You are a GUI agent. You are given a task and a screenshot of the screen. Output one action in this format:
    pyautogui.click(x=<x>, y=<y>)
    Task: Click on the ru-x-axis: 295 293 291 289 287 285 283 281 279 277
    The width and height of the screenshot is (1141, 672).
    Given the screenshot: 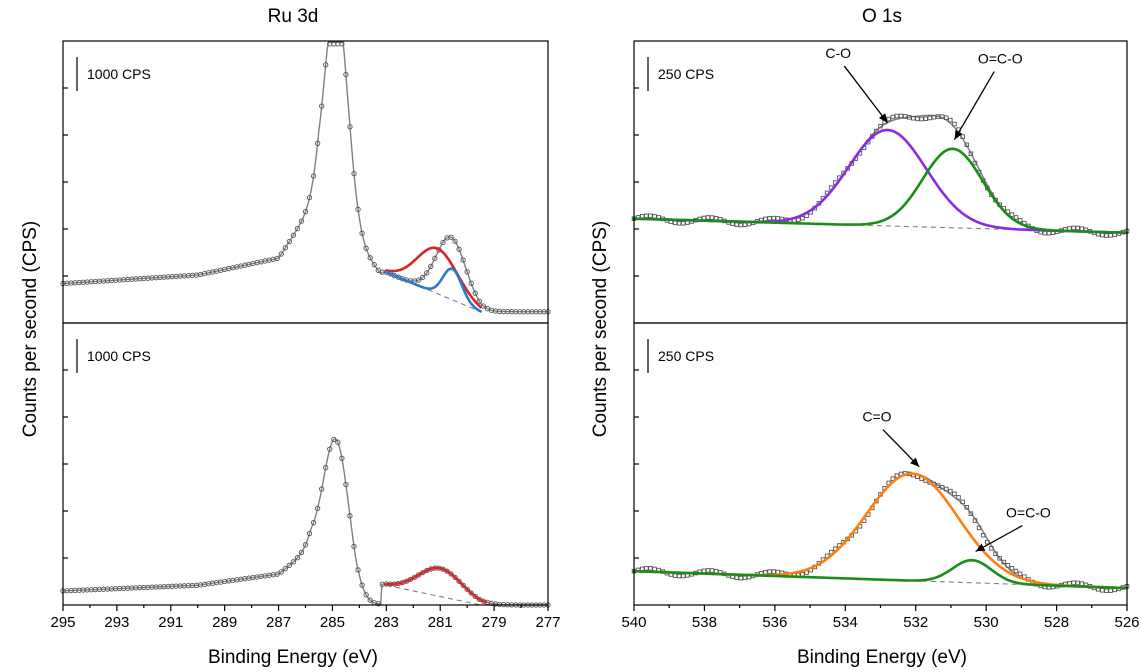 What is the action you would take?
    pyautogui.click(x=305, y=618)
    